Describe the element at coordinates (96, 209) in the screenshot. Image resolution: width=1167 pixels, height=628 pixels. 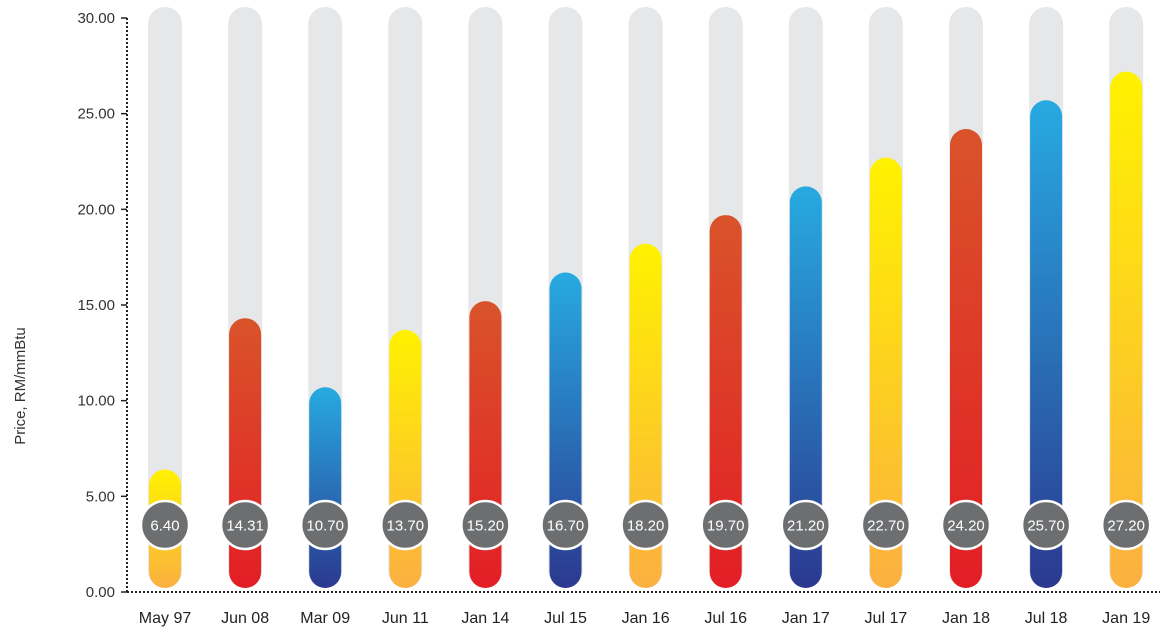
I see `y-tick-label: 20.00` at that location.